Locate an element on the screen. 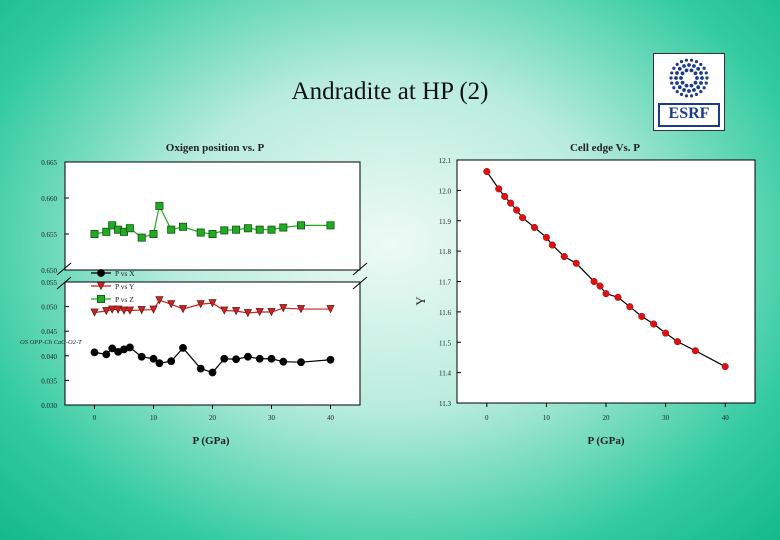 The width and height of the screenshot is (780, 540). y-tick-label: 11.7 is located at coordinates (445, 283).